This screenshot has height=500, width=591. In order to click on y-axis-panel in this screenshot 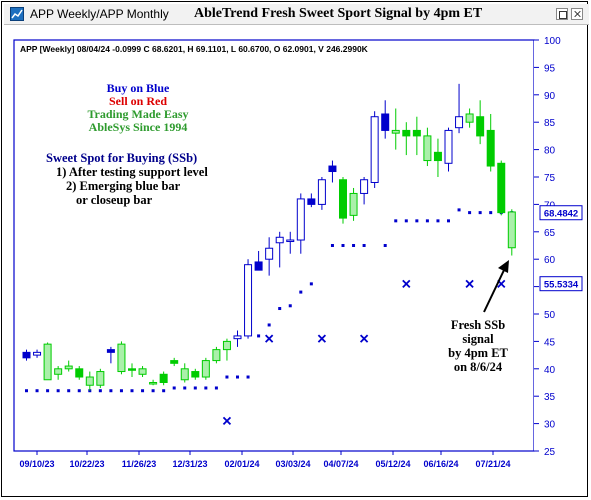, I will do `click(557, 245)`.